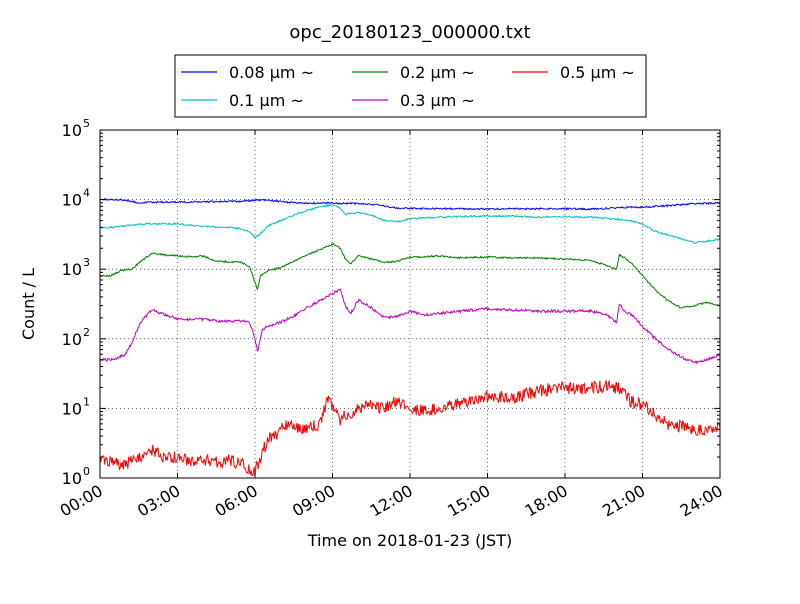 Image resolution: width=800 pixels, height=604 pixels. What do you see at coordinates (86, 262) in the screenshot?
I see `y-tick-exponent: 3` at bounding box center [86, 262].